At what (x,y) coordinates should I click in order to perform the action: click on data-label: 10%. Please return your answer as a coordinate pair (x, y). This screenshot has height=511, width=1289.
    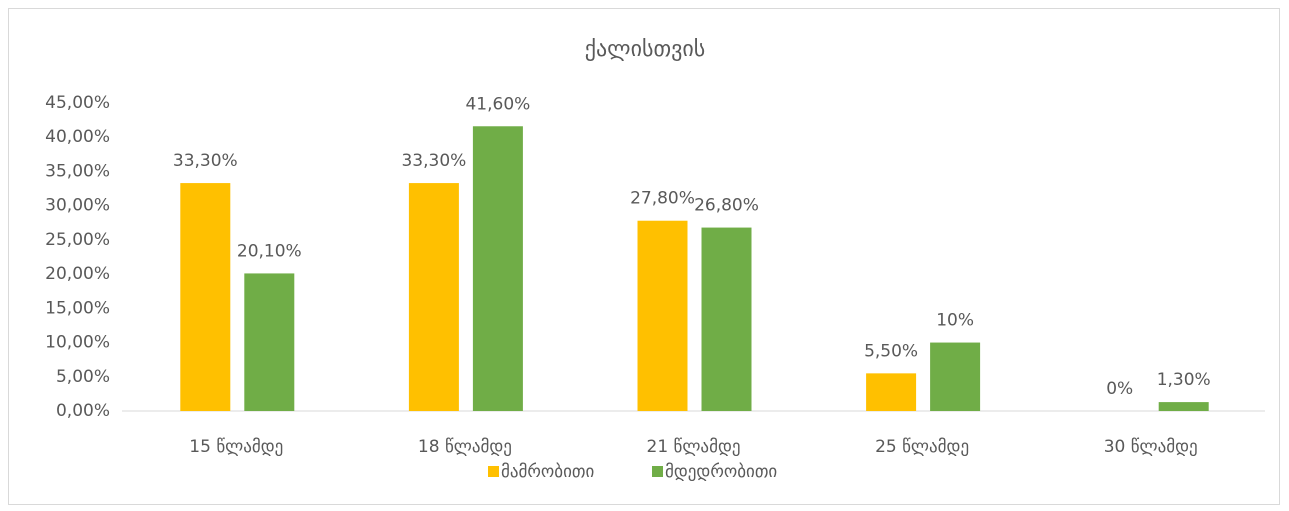
    Looking at the image, I should click on (955, 321).